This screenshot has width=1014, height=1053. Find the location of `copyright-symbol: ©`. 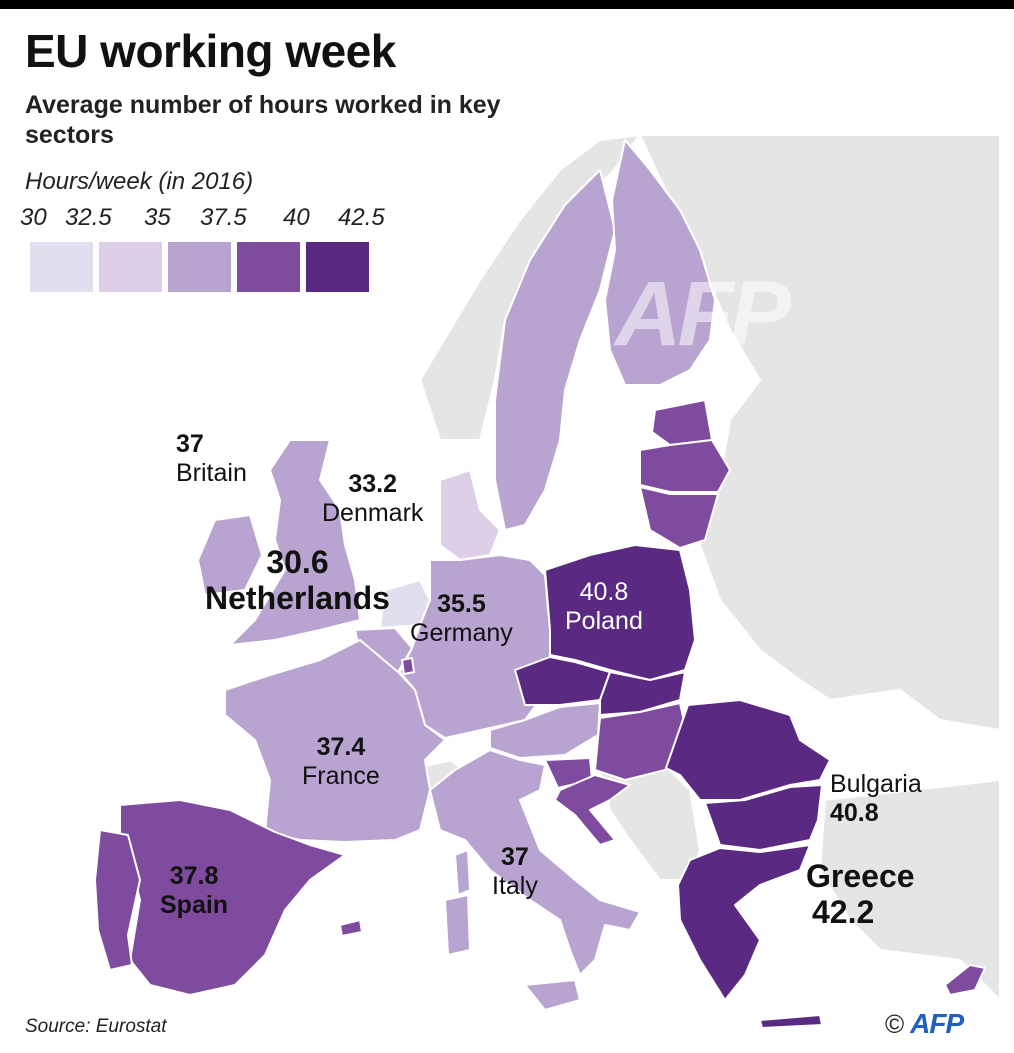

copyright-symbol: © is located at coordinates (895, 1023).